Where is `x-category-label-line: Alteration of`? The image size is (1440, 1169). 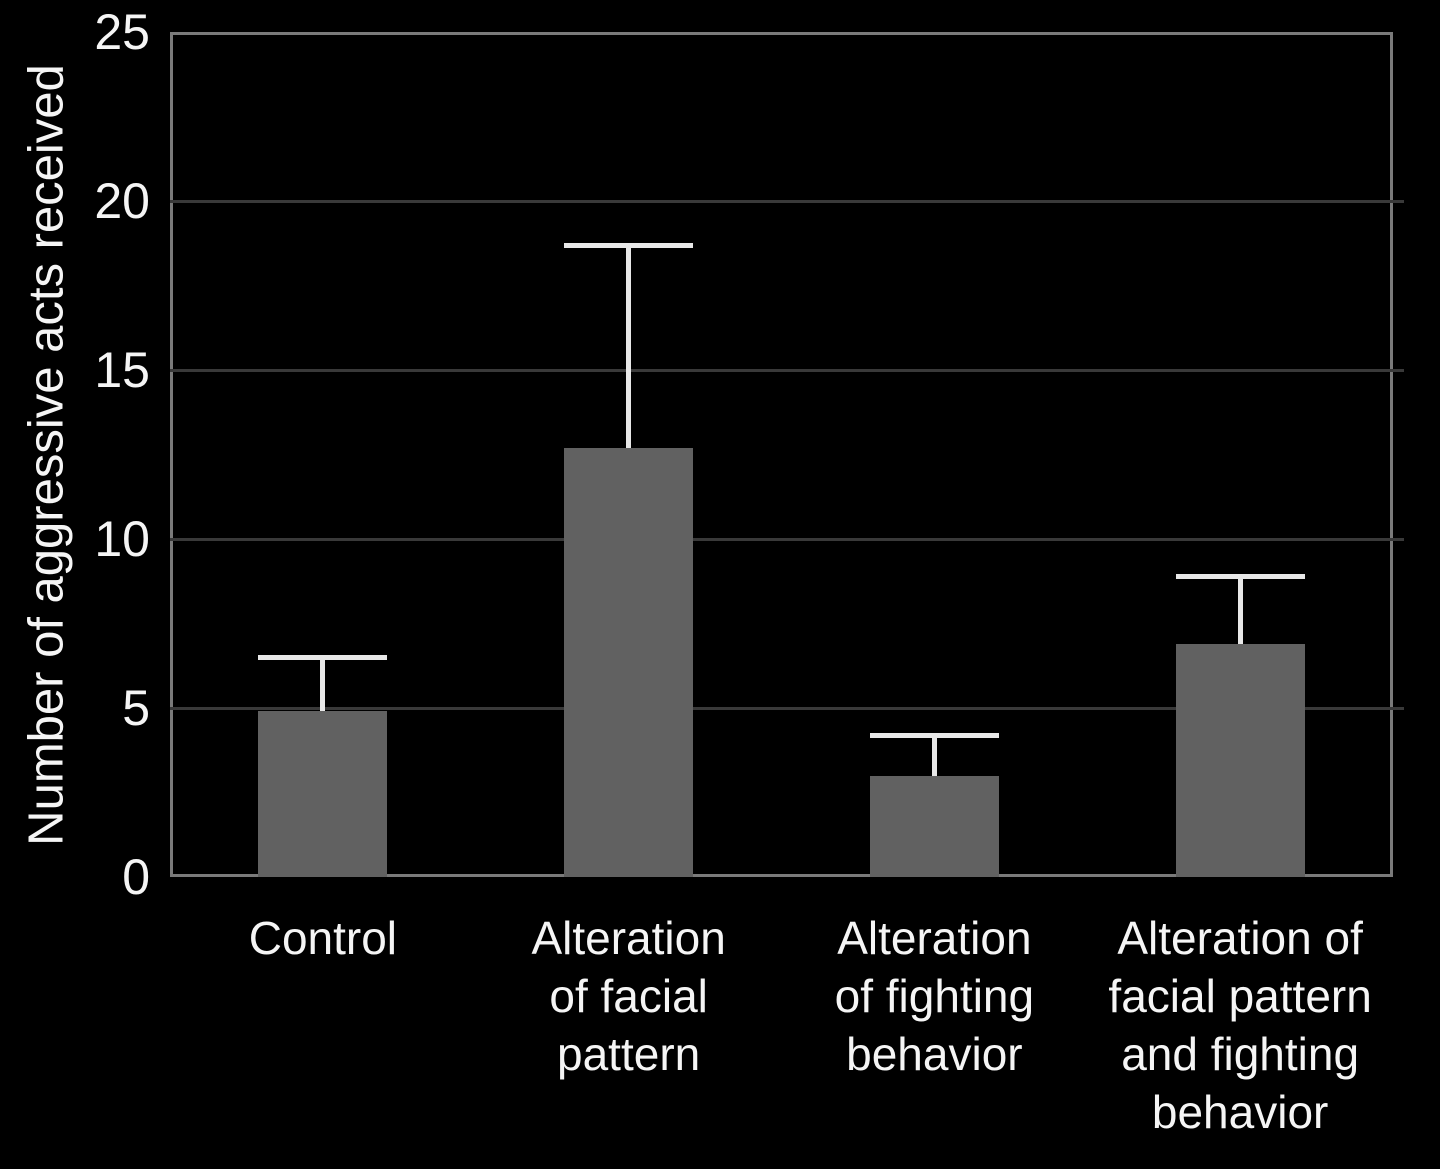 x-category-label-line: Alteration of is located at coordinates (1240, 938).